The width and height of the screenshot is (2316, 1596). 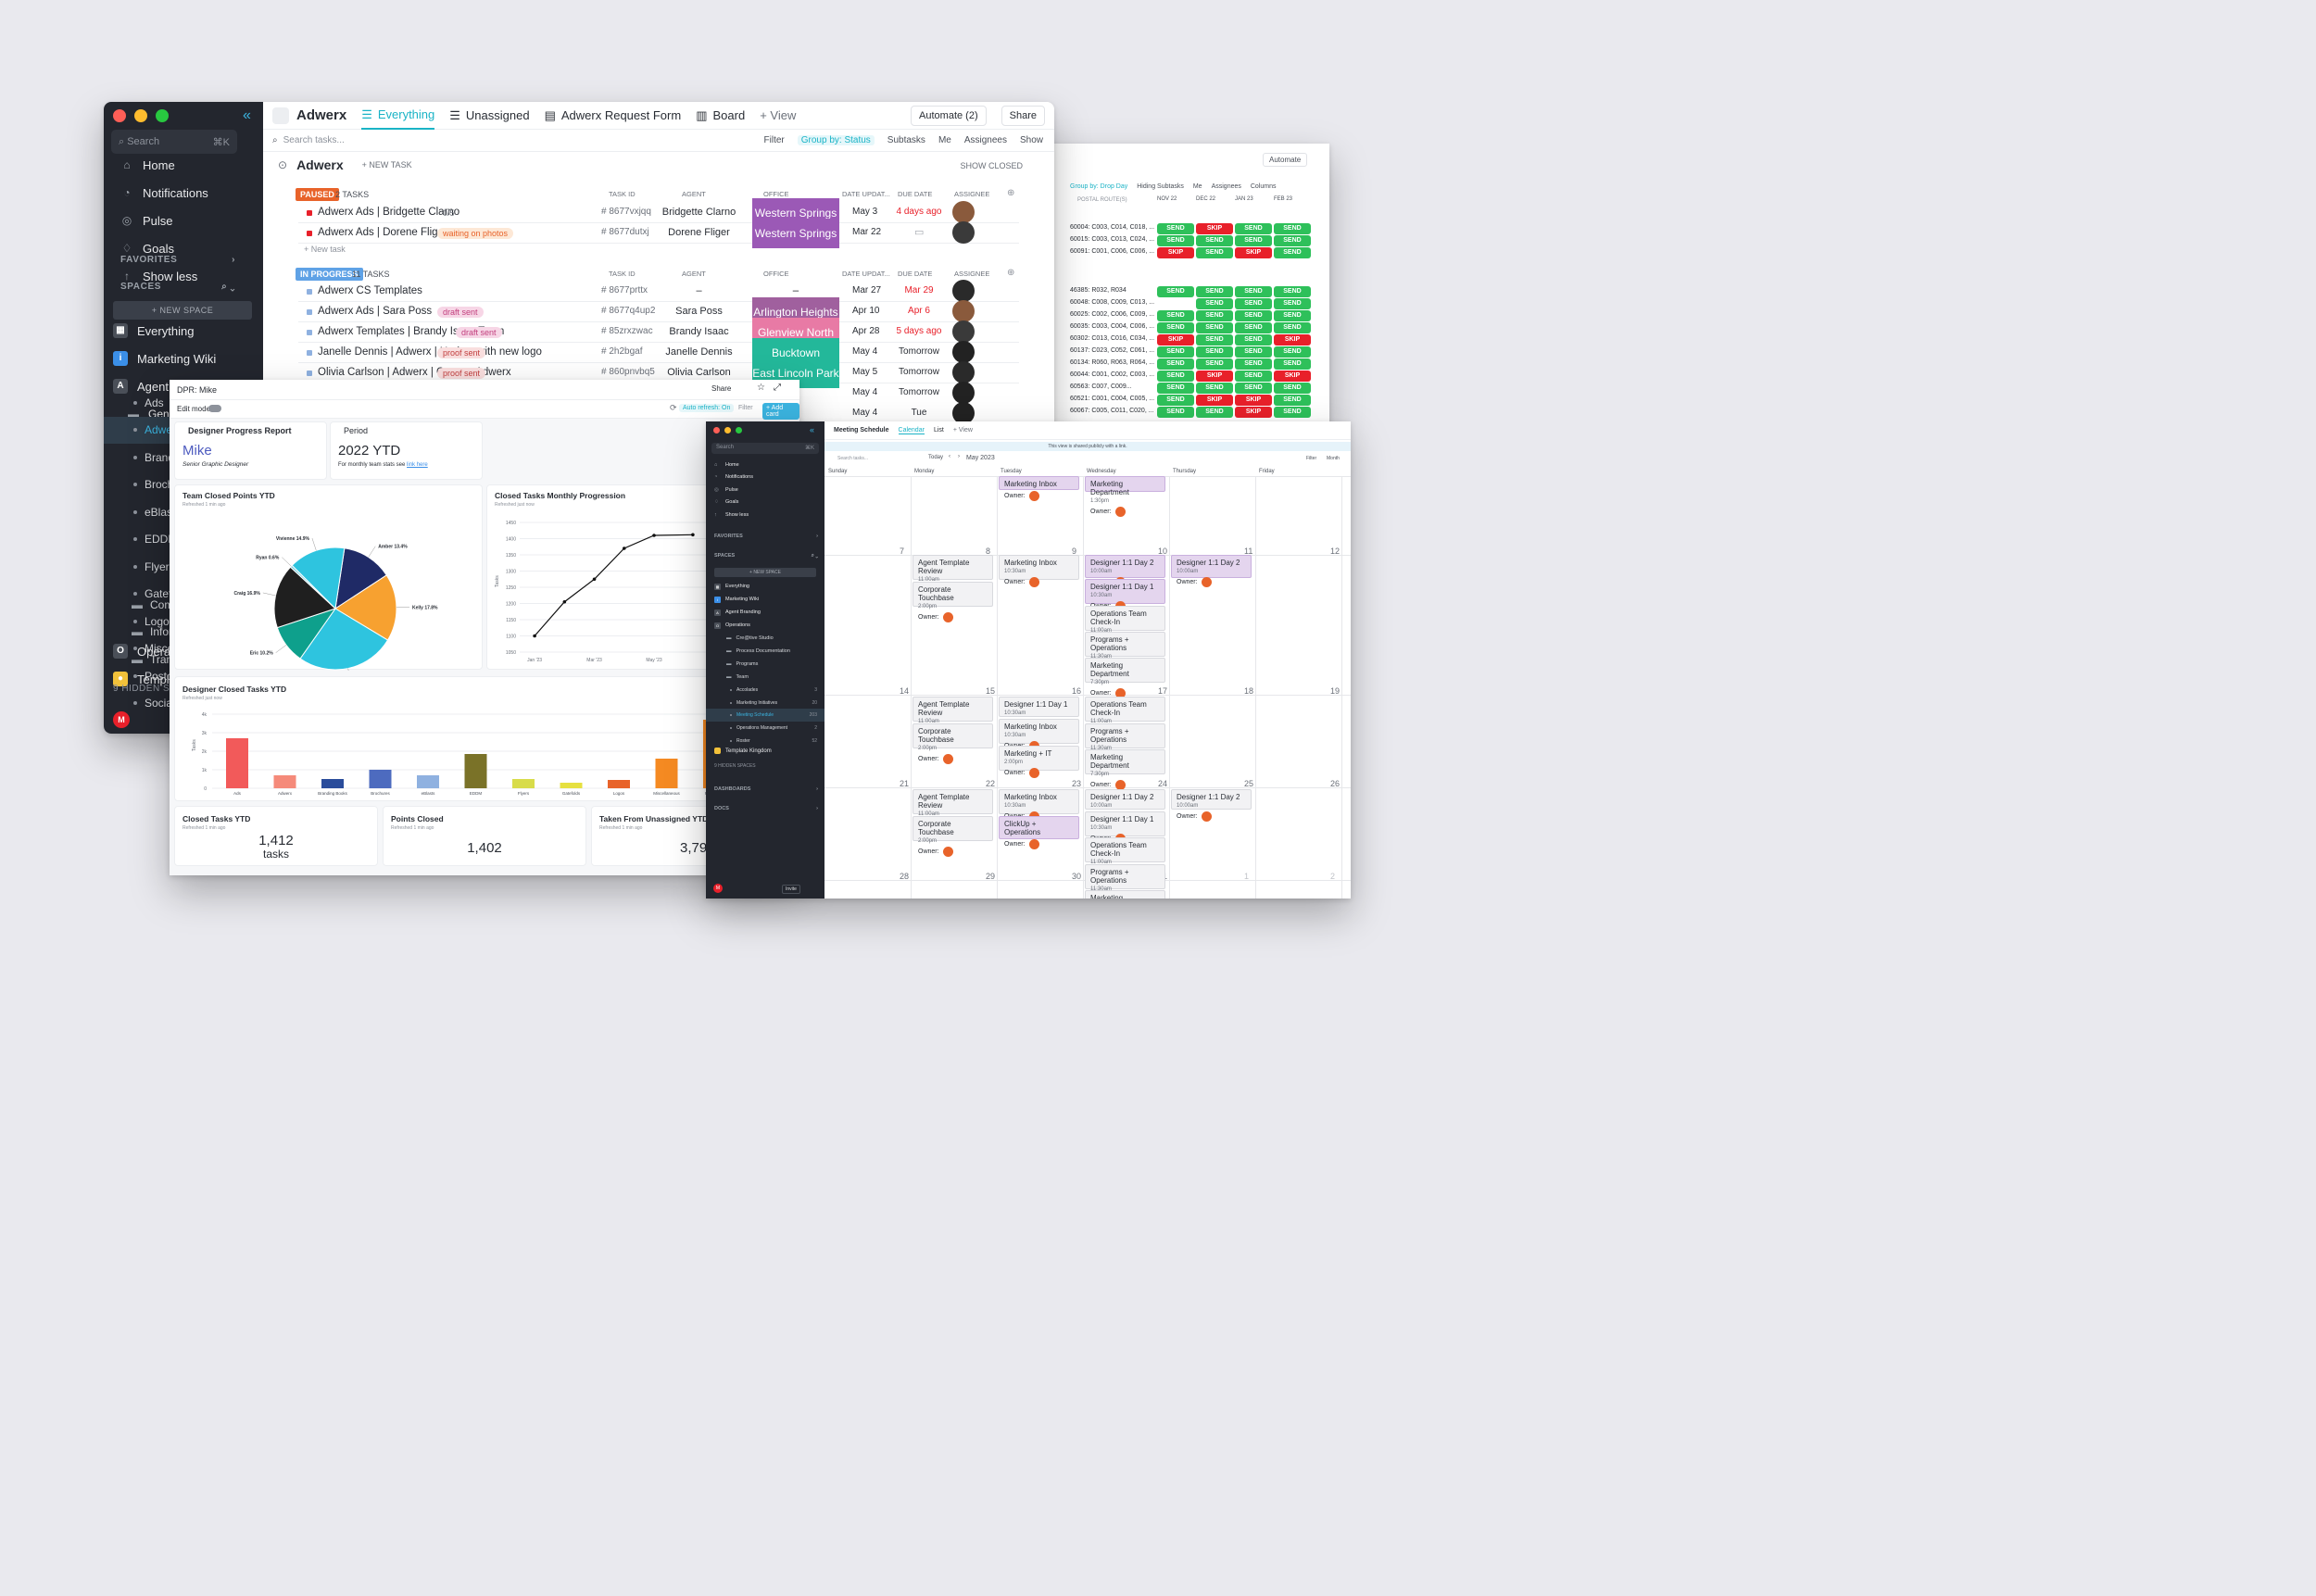 I want to click on tab-calendar: Calendar, so click(x=911, y=430).